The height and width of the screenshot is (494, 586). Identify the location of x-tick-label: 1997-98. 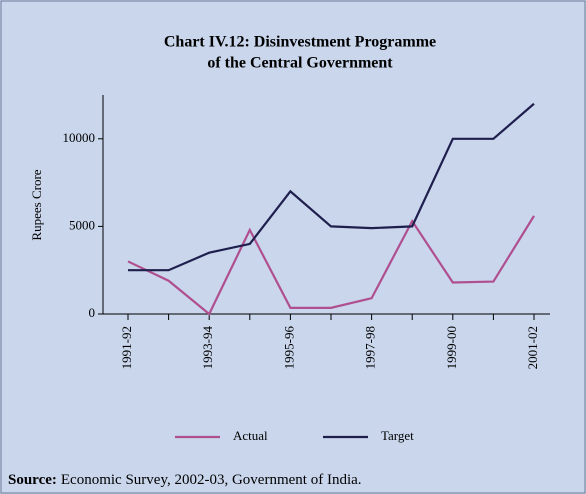
(370, 347).